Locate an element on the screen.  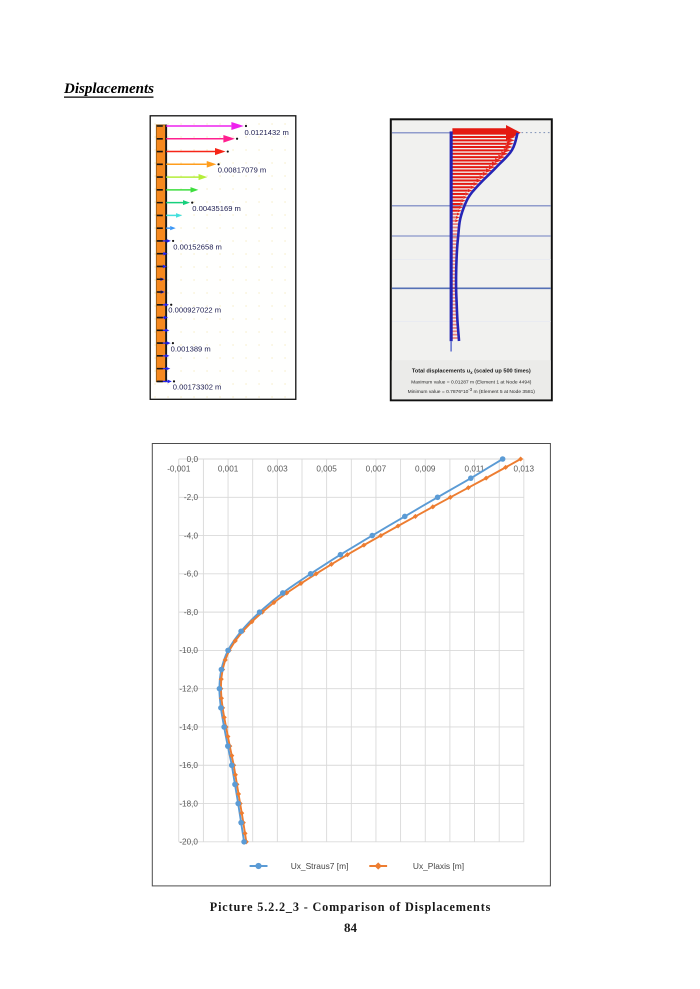
svg-text: 0.0121432 m is located at coordinates (267, 132).